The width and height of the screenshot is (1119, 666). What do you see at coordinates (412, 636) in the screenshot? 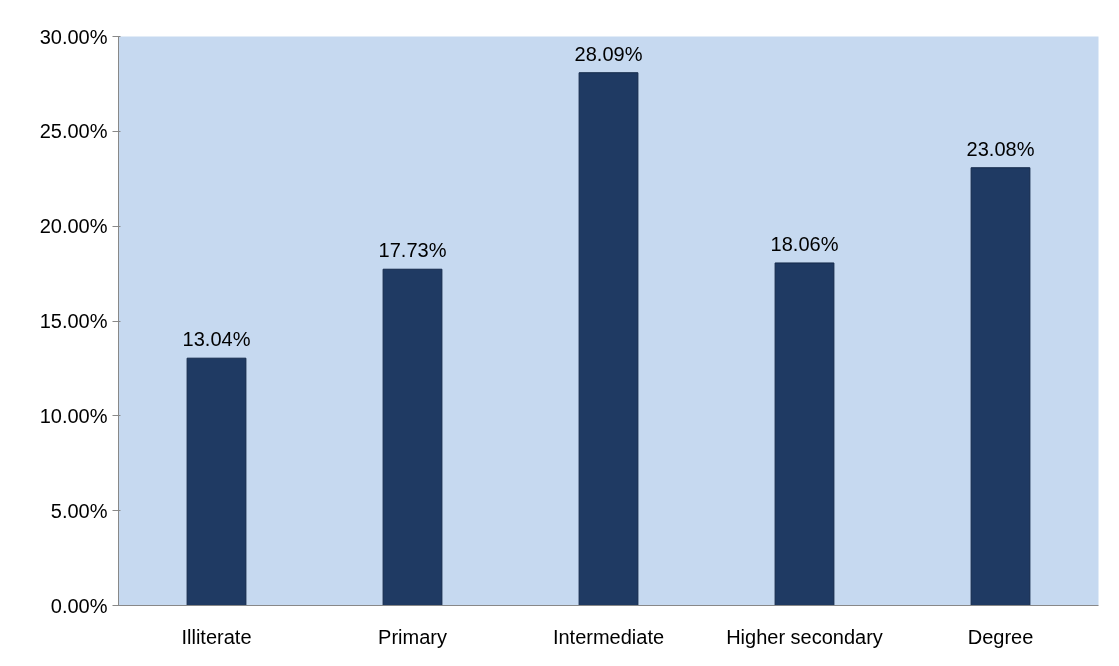
I see `x-tick-label: Primary` at bounding box center [412, 636].